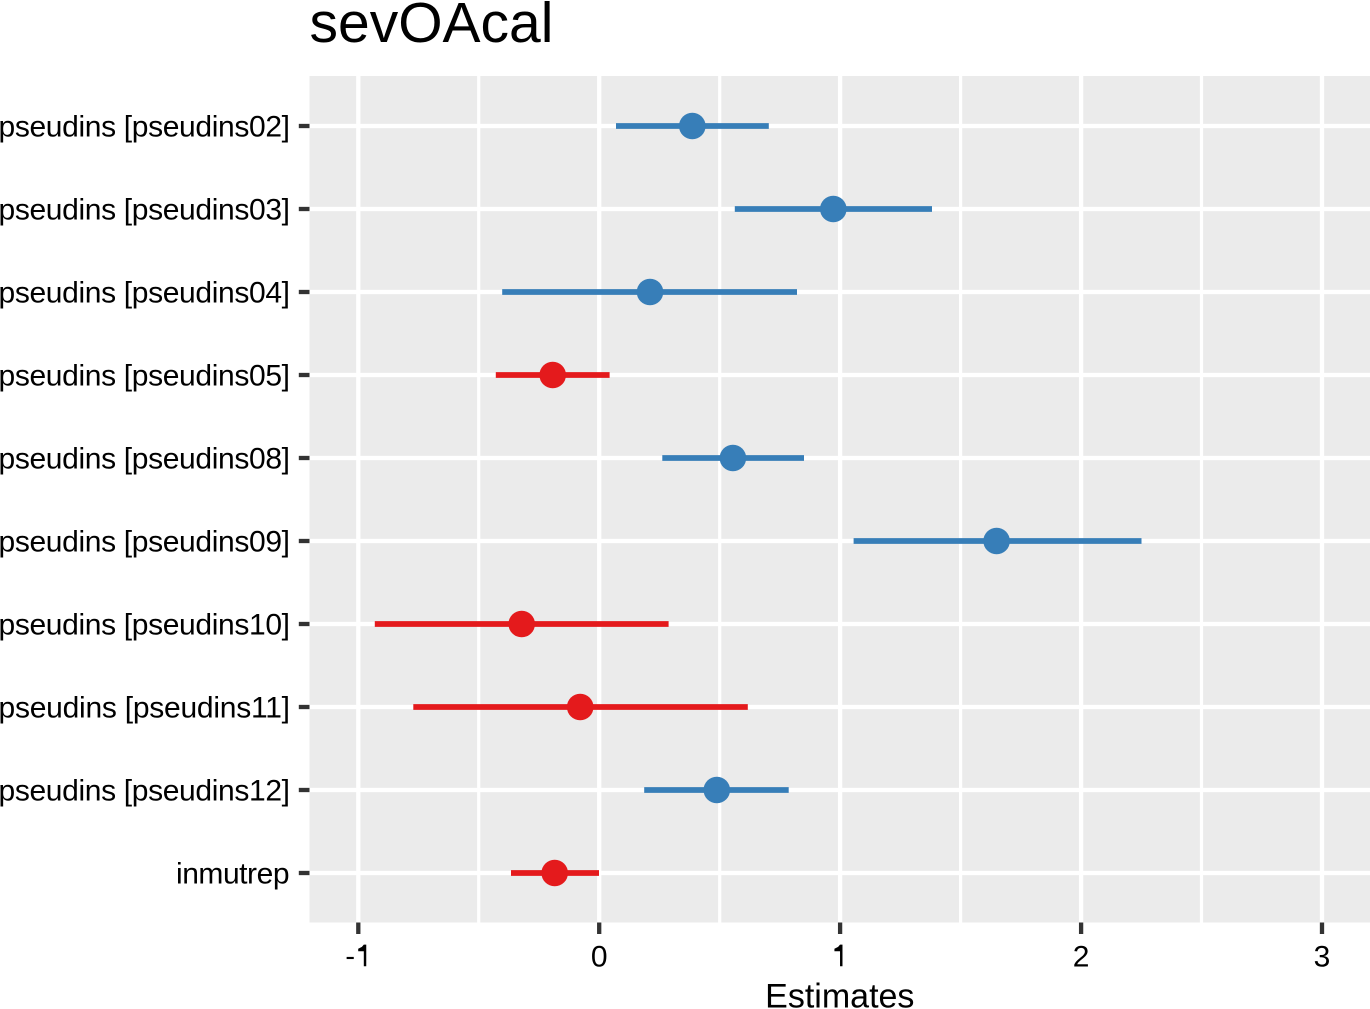 This screenshot has width=1370, height=1009. What do you see at coordinates (145, 127) in the screenshot?
I see `svg-text: pseudins [pseudins02]` at bounding box center [145, 127].